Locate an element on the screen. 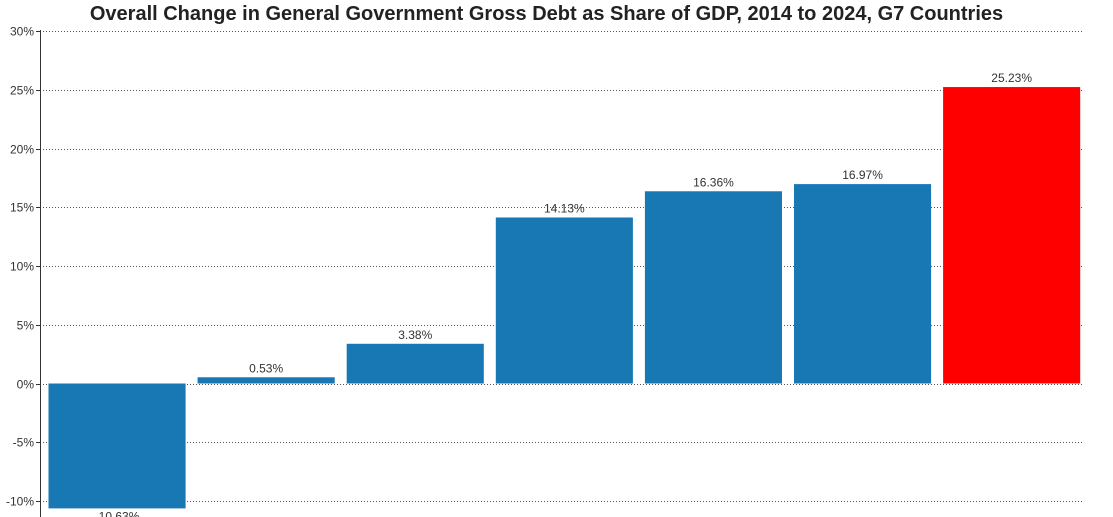 The height and width of the screenshot is (517, 1113). y-tick-label: 30% is located at coordinates (22, 32).